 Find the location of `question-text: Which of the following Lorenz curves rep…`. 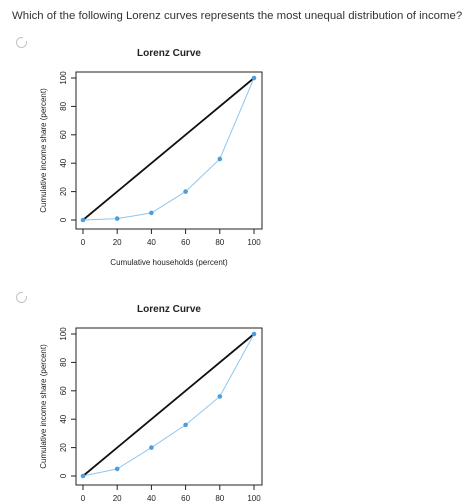

question-text: Which of the following Lorenz curves rep… is located at coordinates (237, 16).